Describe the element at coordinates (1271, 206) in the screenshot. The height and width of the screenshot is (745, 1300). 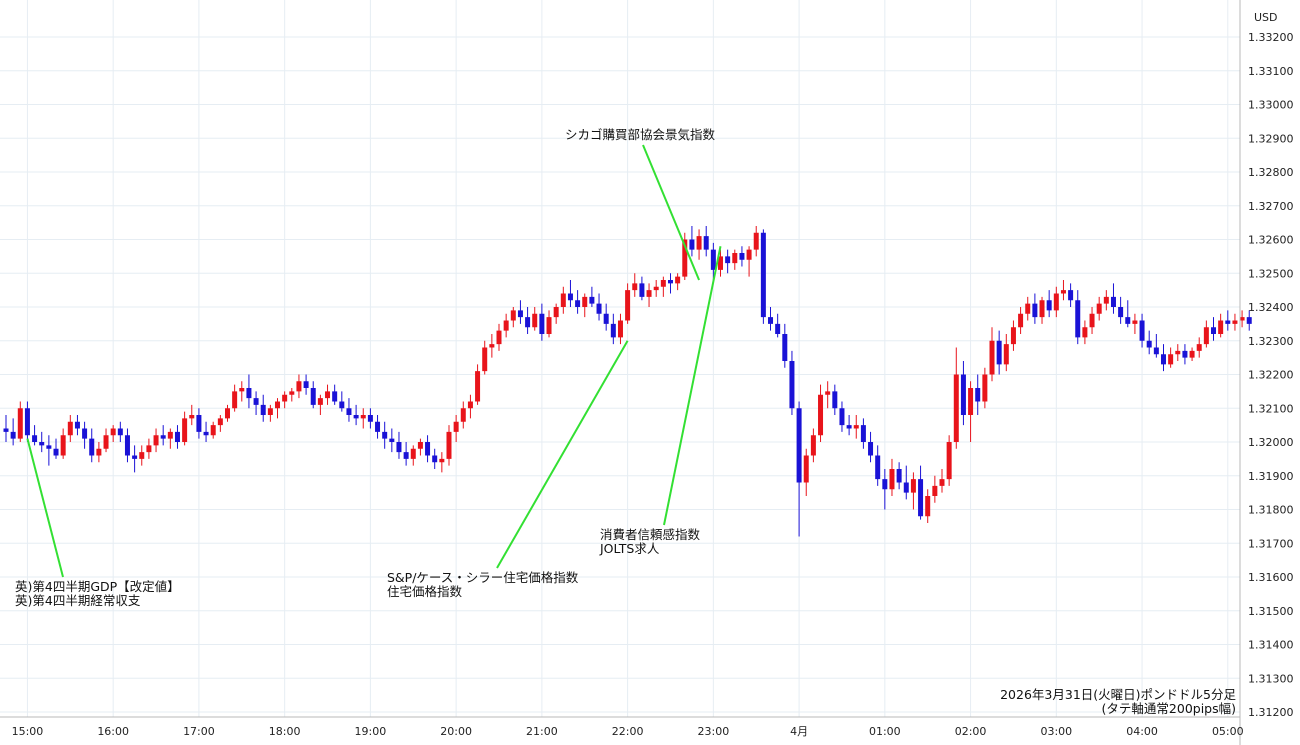
I see `price-tick-label: 1.32700` at that location.